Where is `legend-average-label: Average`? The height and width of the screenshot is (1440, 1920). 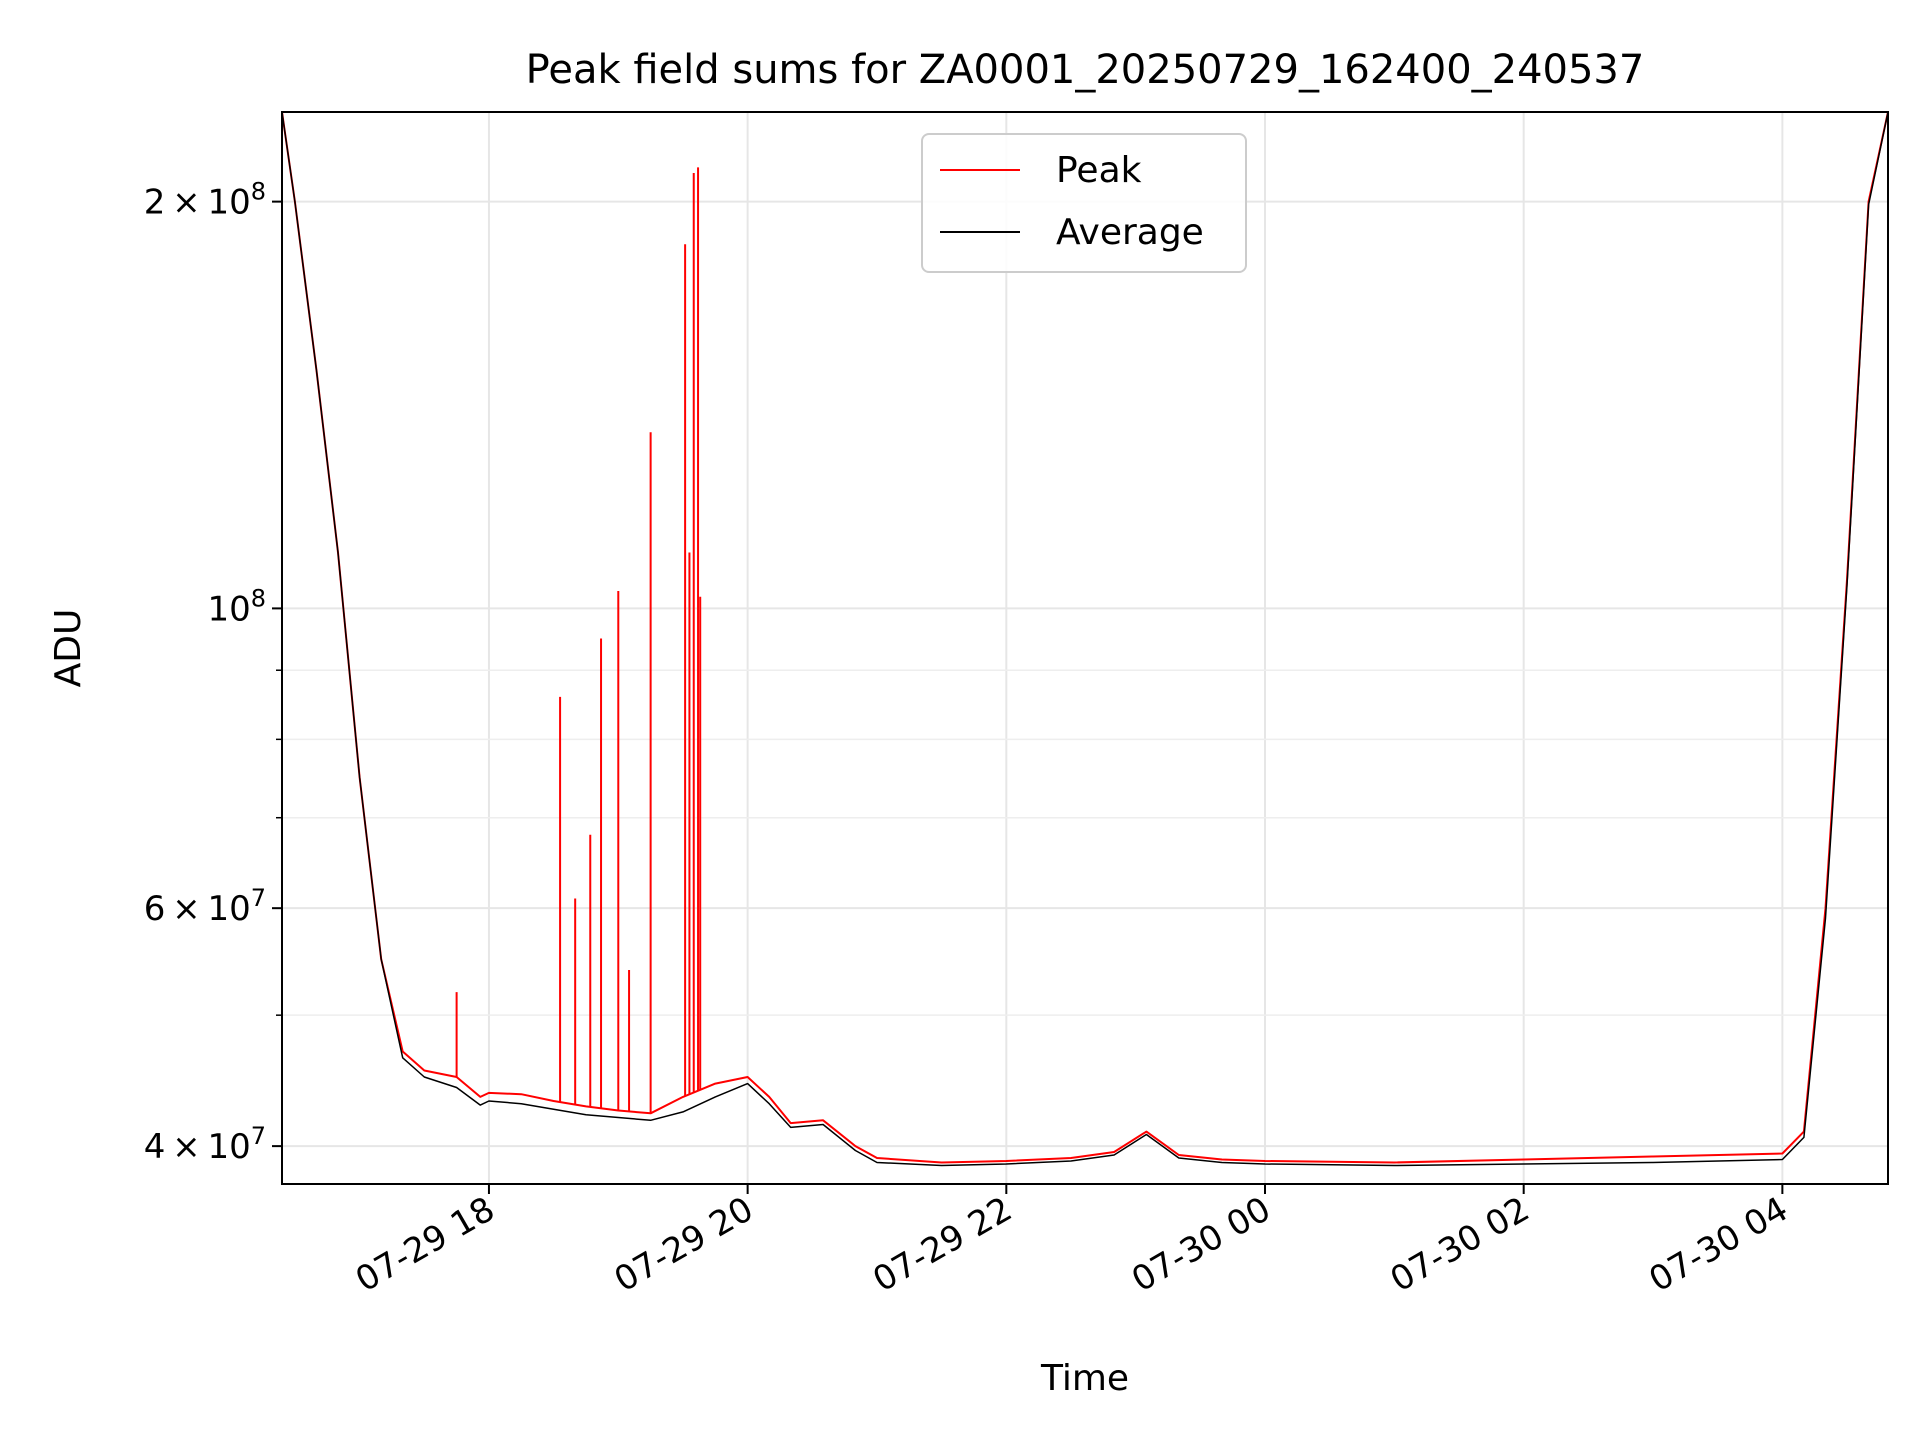
legend-average-label: Average is located at coordinates (1130, 232).